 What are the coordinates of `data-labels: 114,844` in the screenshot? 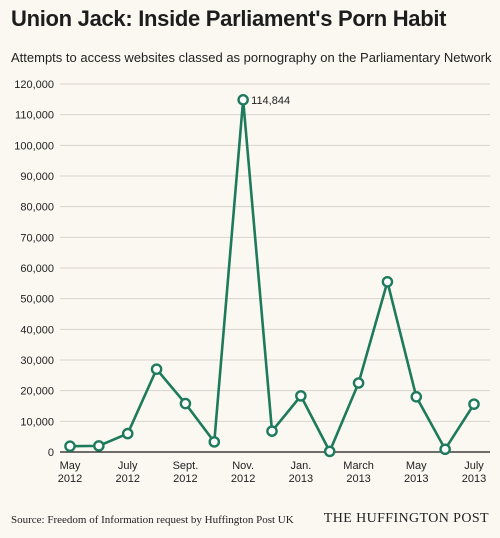 It's located at (270, 101).